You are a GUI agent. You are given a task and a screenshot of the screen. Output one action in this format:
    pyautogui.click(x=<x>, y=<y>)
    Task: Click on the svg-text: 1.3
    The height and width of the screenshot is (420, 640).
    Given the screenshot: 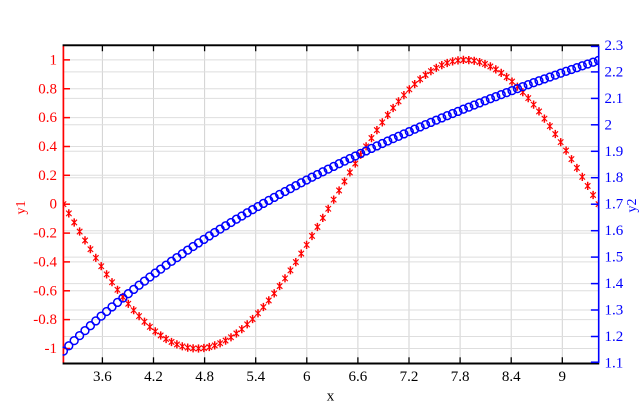 What is the action you would take?
    pyautogui.click(x=614, y=311)
    